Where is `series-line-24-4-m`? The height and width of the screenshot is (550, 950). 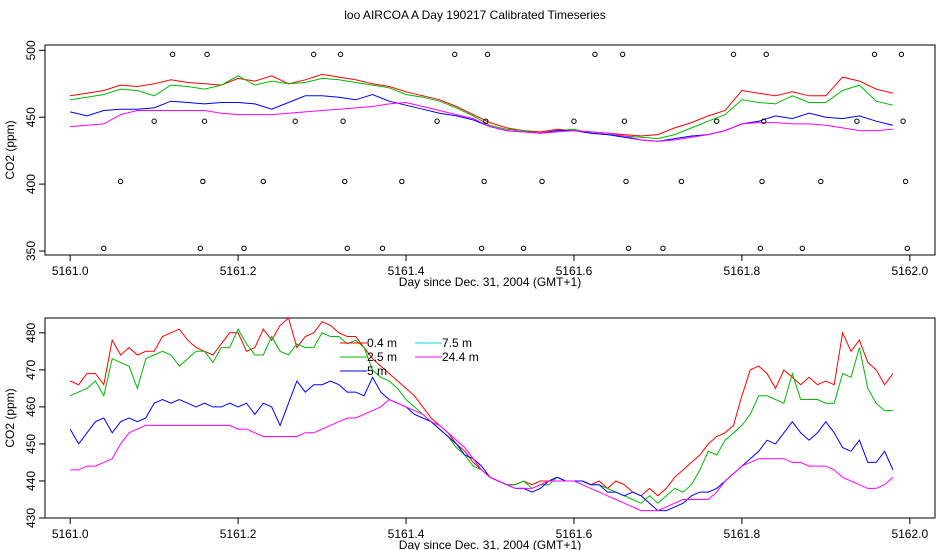
series-line-24-4-m is located at coordinates (482, 121).